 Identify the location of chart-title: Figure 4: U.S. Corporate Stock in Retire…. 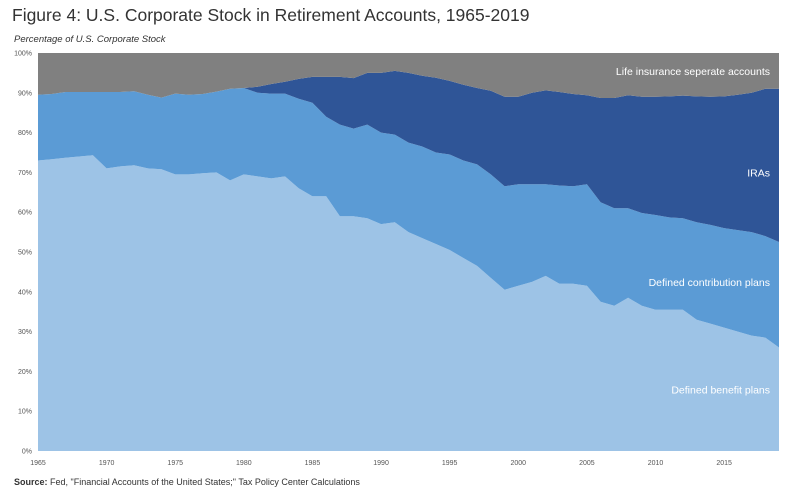
(271, 15).